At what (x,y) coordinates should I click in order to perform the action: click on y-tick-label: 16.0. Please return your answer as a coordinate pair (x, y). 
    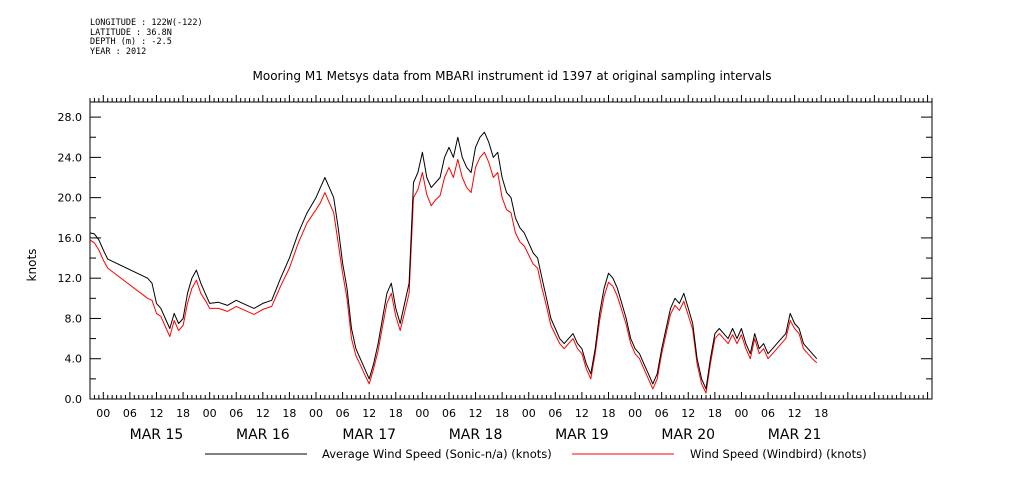
    Looking at the image, I should click on (70, 238).